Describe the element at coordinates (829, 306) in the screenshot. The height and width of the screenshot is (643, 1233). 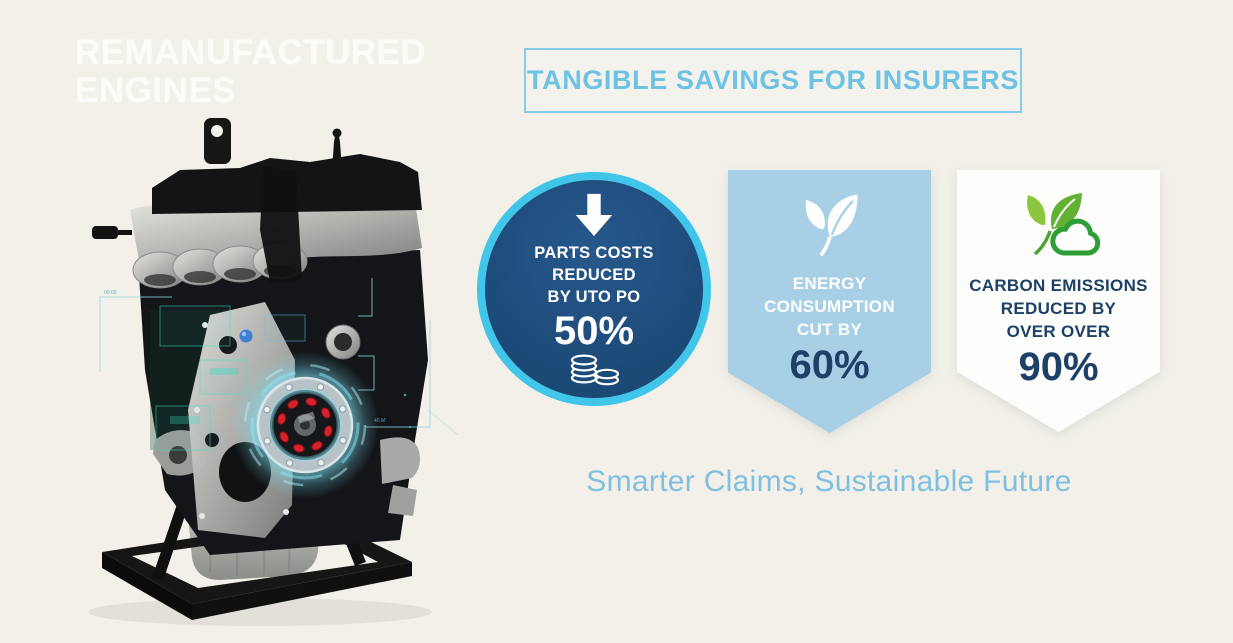
I see `stat-label: ENERGY CONSUMPTION CUT BY` at that location.